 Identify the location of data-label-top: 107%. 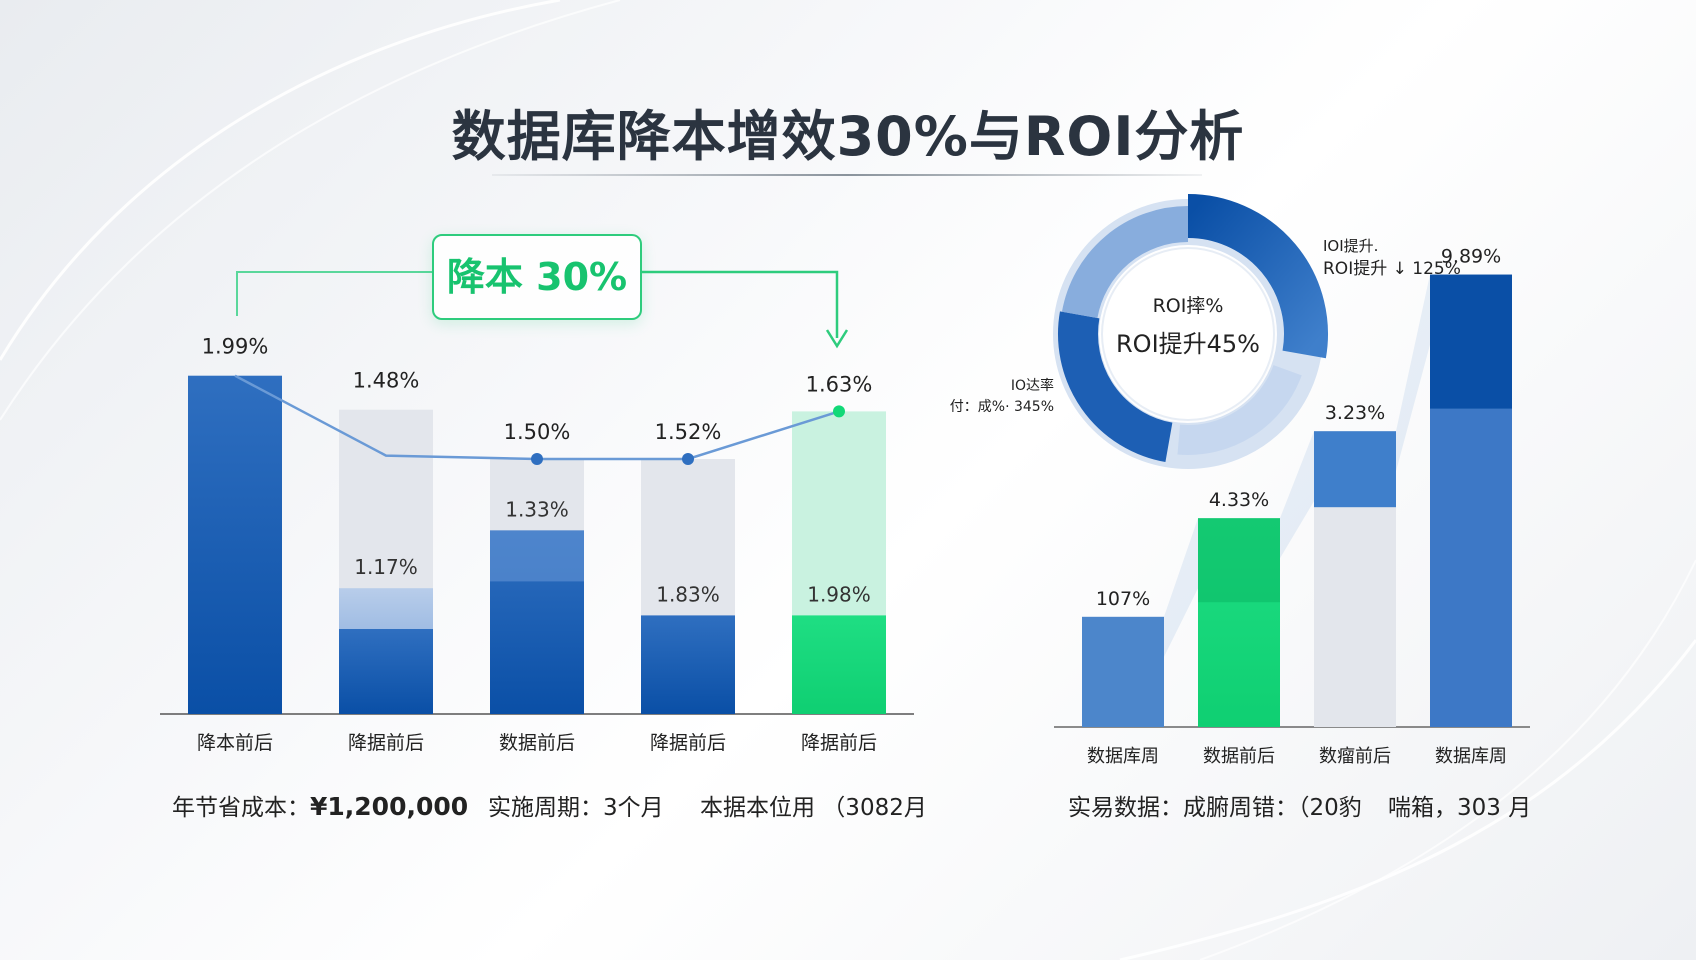
(1123, 599).